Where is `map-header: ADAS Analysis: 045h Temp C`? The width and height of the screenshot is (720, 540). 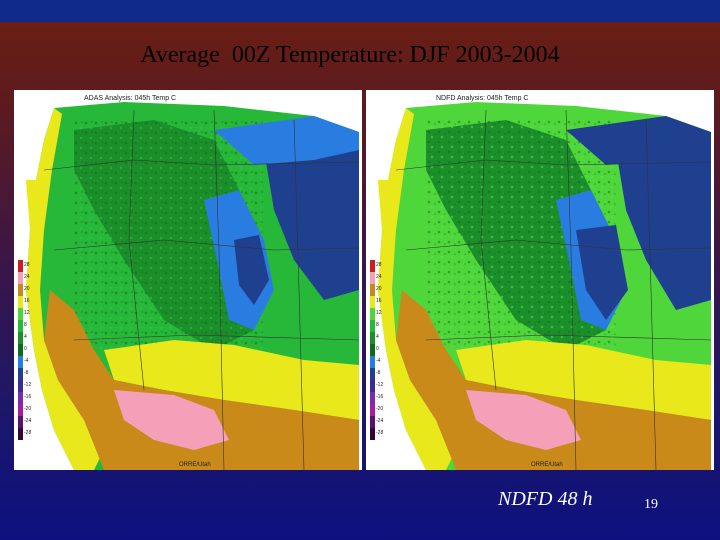
map-header: ADAS Analysis: 045h Temp C is located at coordinates (130, 98).